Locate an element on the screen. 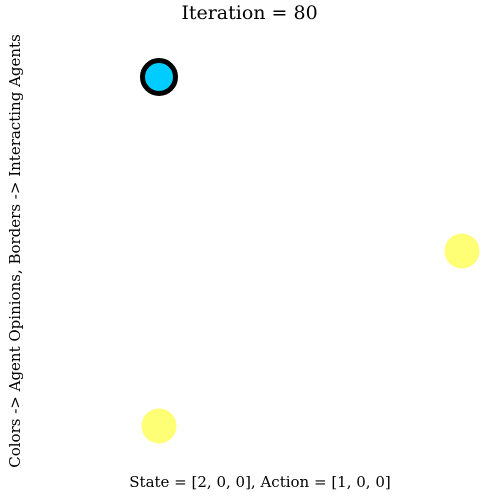  agent-3-marker is located at coordinates (159, 426).